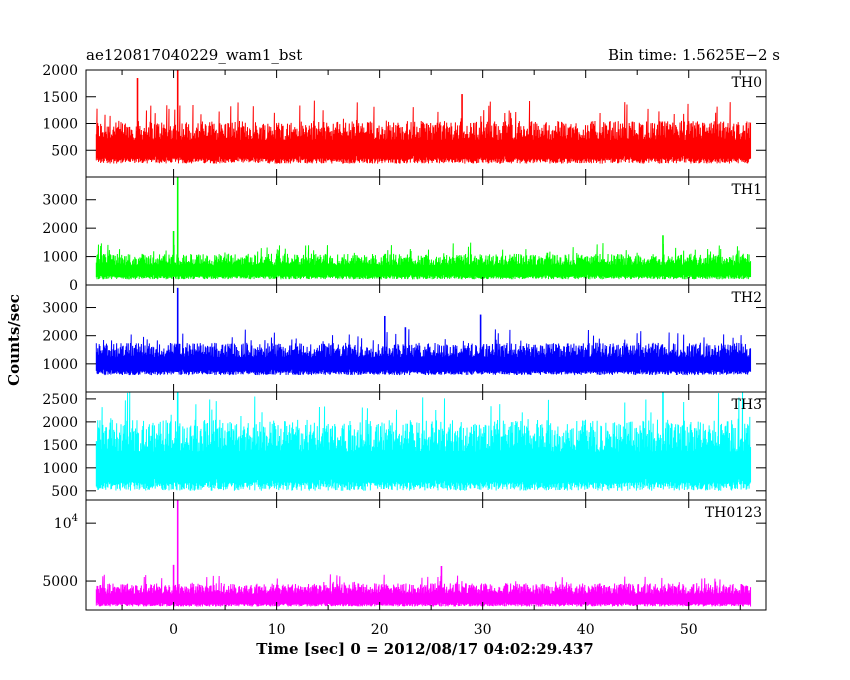  Describe the element at coordinates (423, 441) in the screenshot. I see `series-th3` at that location.